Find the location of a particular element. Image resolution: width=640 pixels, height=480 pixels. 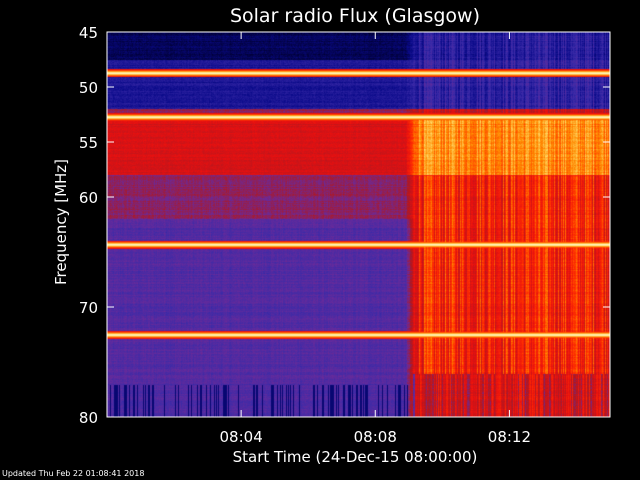

x-axis-label: Start Time (24-Dec-15 08:00:00) is located at coordinates (355, 457).